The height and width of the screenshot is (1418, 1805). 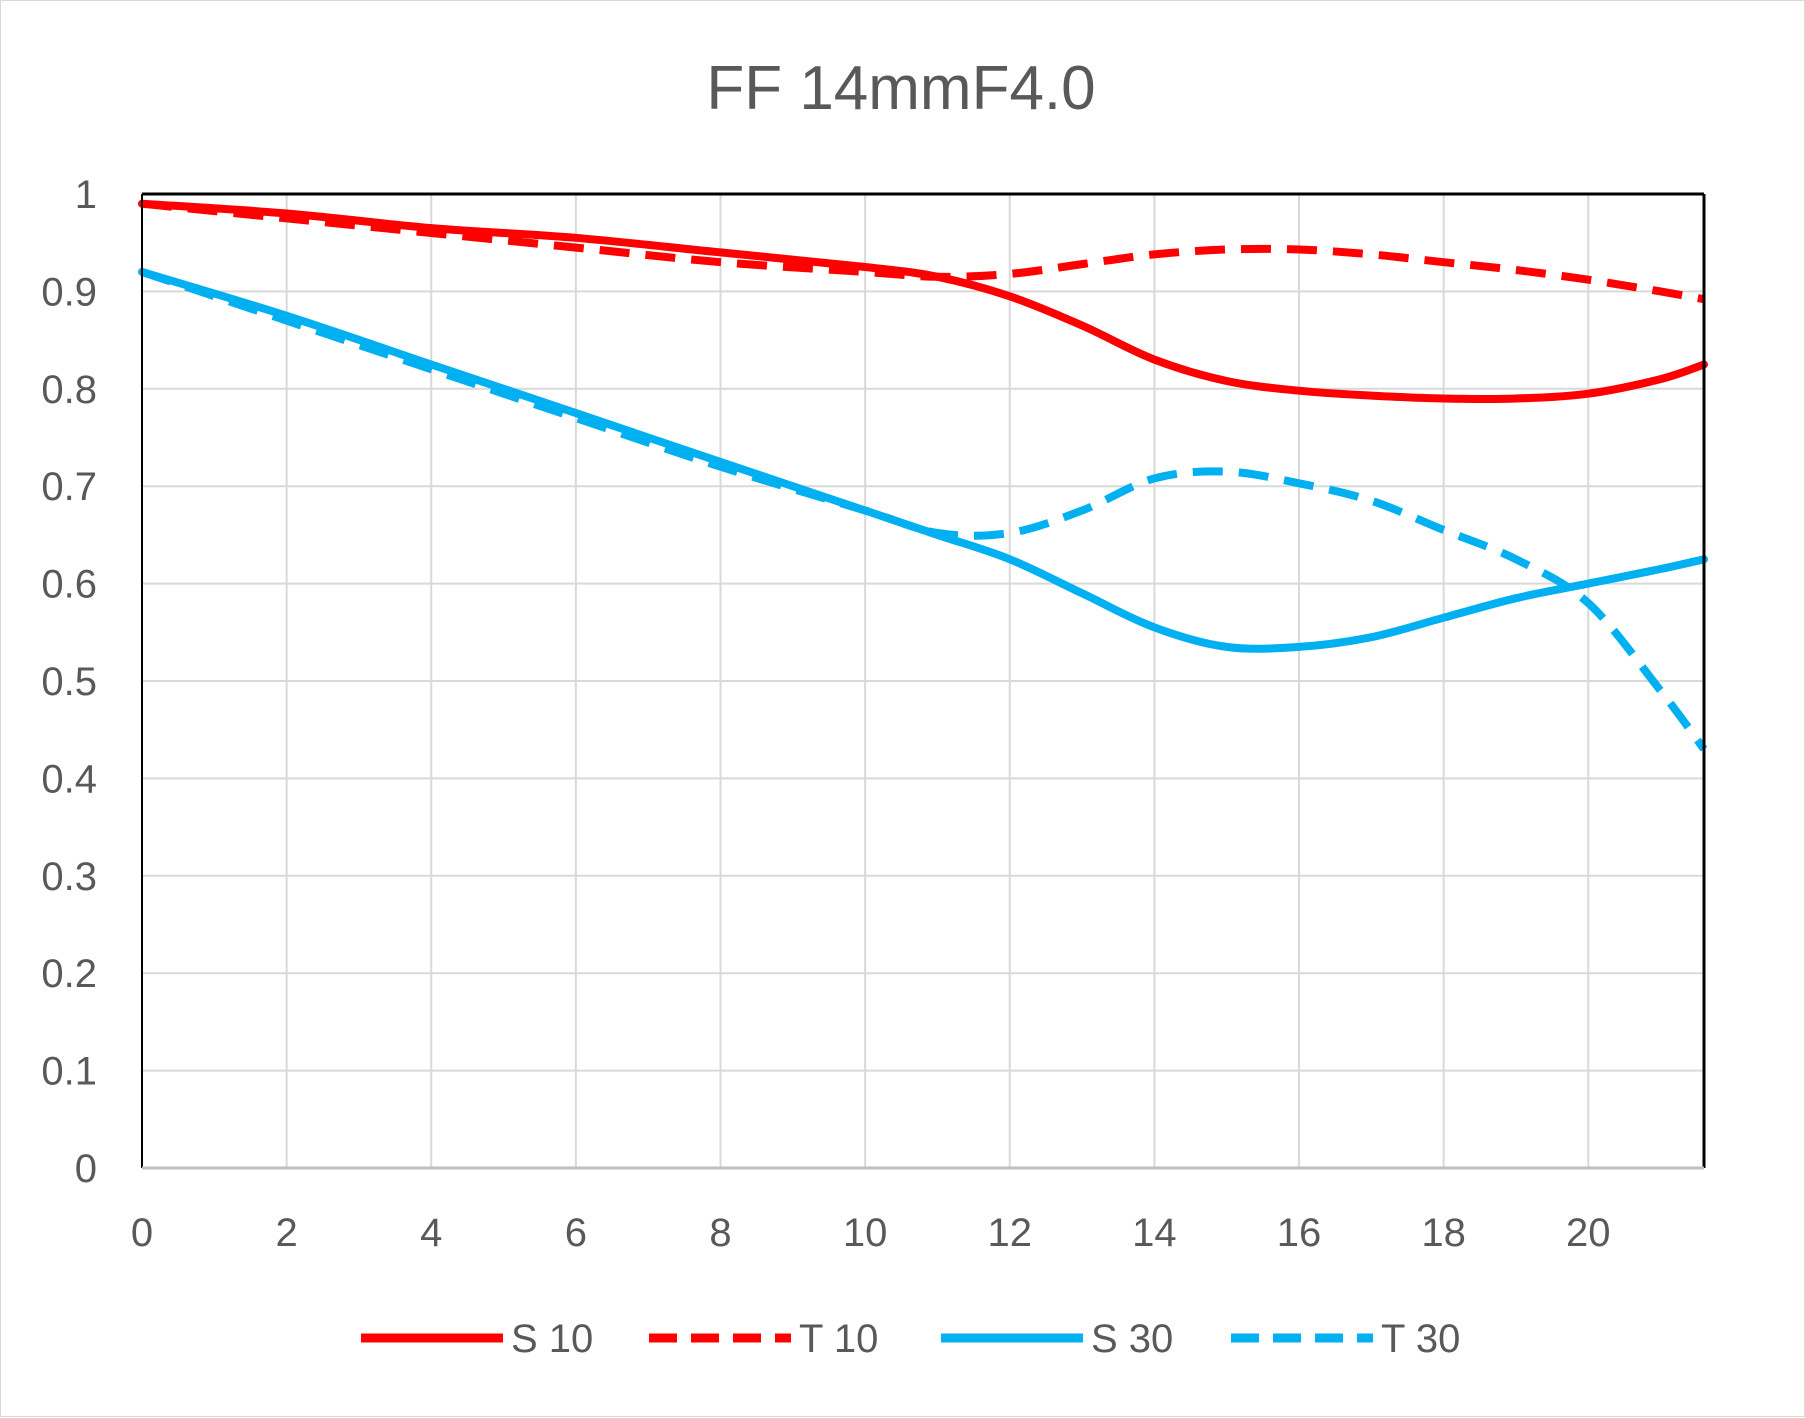 I want to click on y-tick-label: 0.9, so click(x=69, y=292).